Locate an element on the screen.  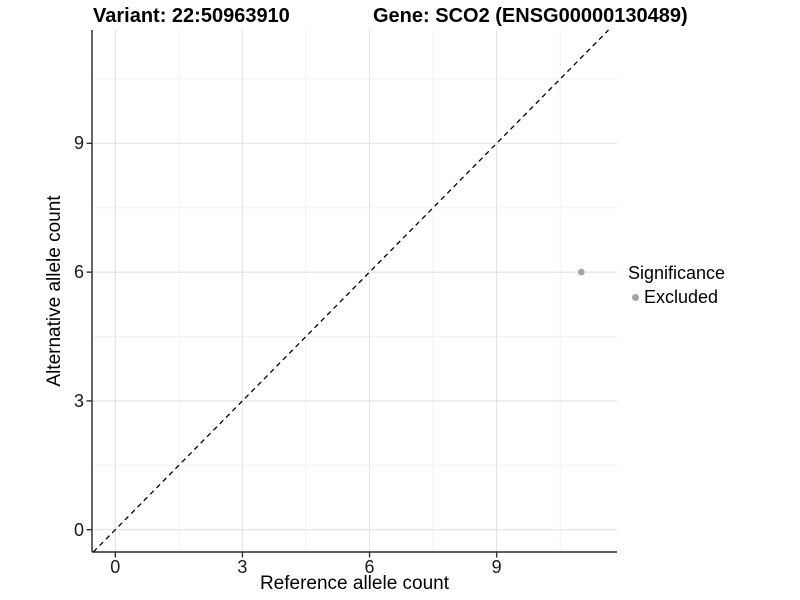
legend-item-excluded: Excluded is located at coordinates (676, 297).